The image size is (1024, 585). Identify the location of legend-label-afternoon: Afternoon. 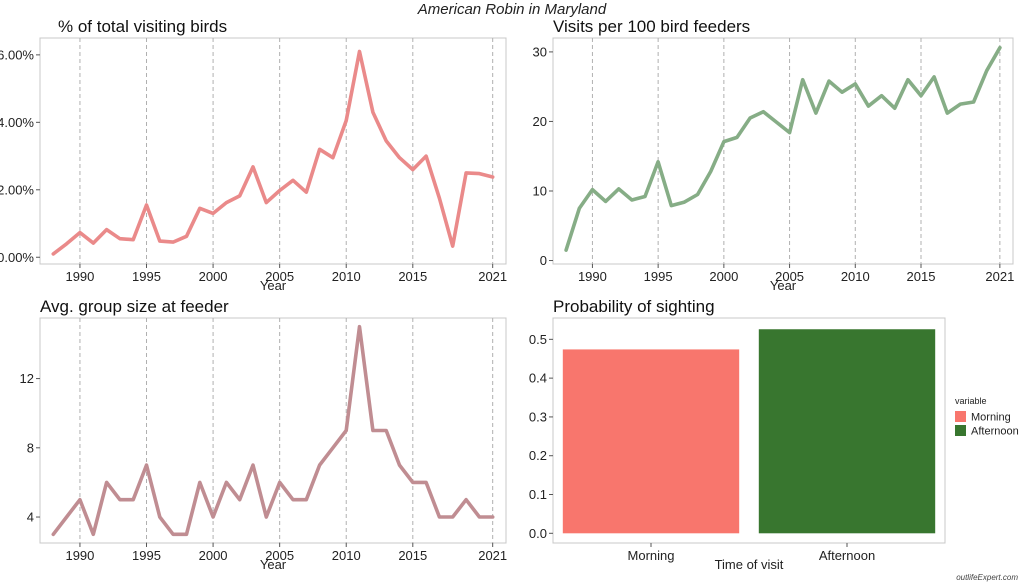
(995, 432).